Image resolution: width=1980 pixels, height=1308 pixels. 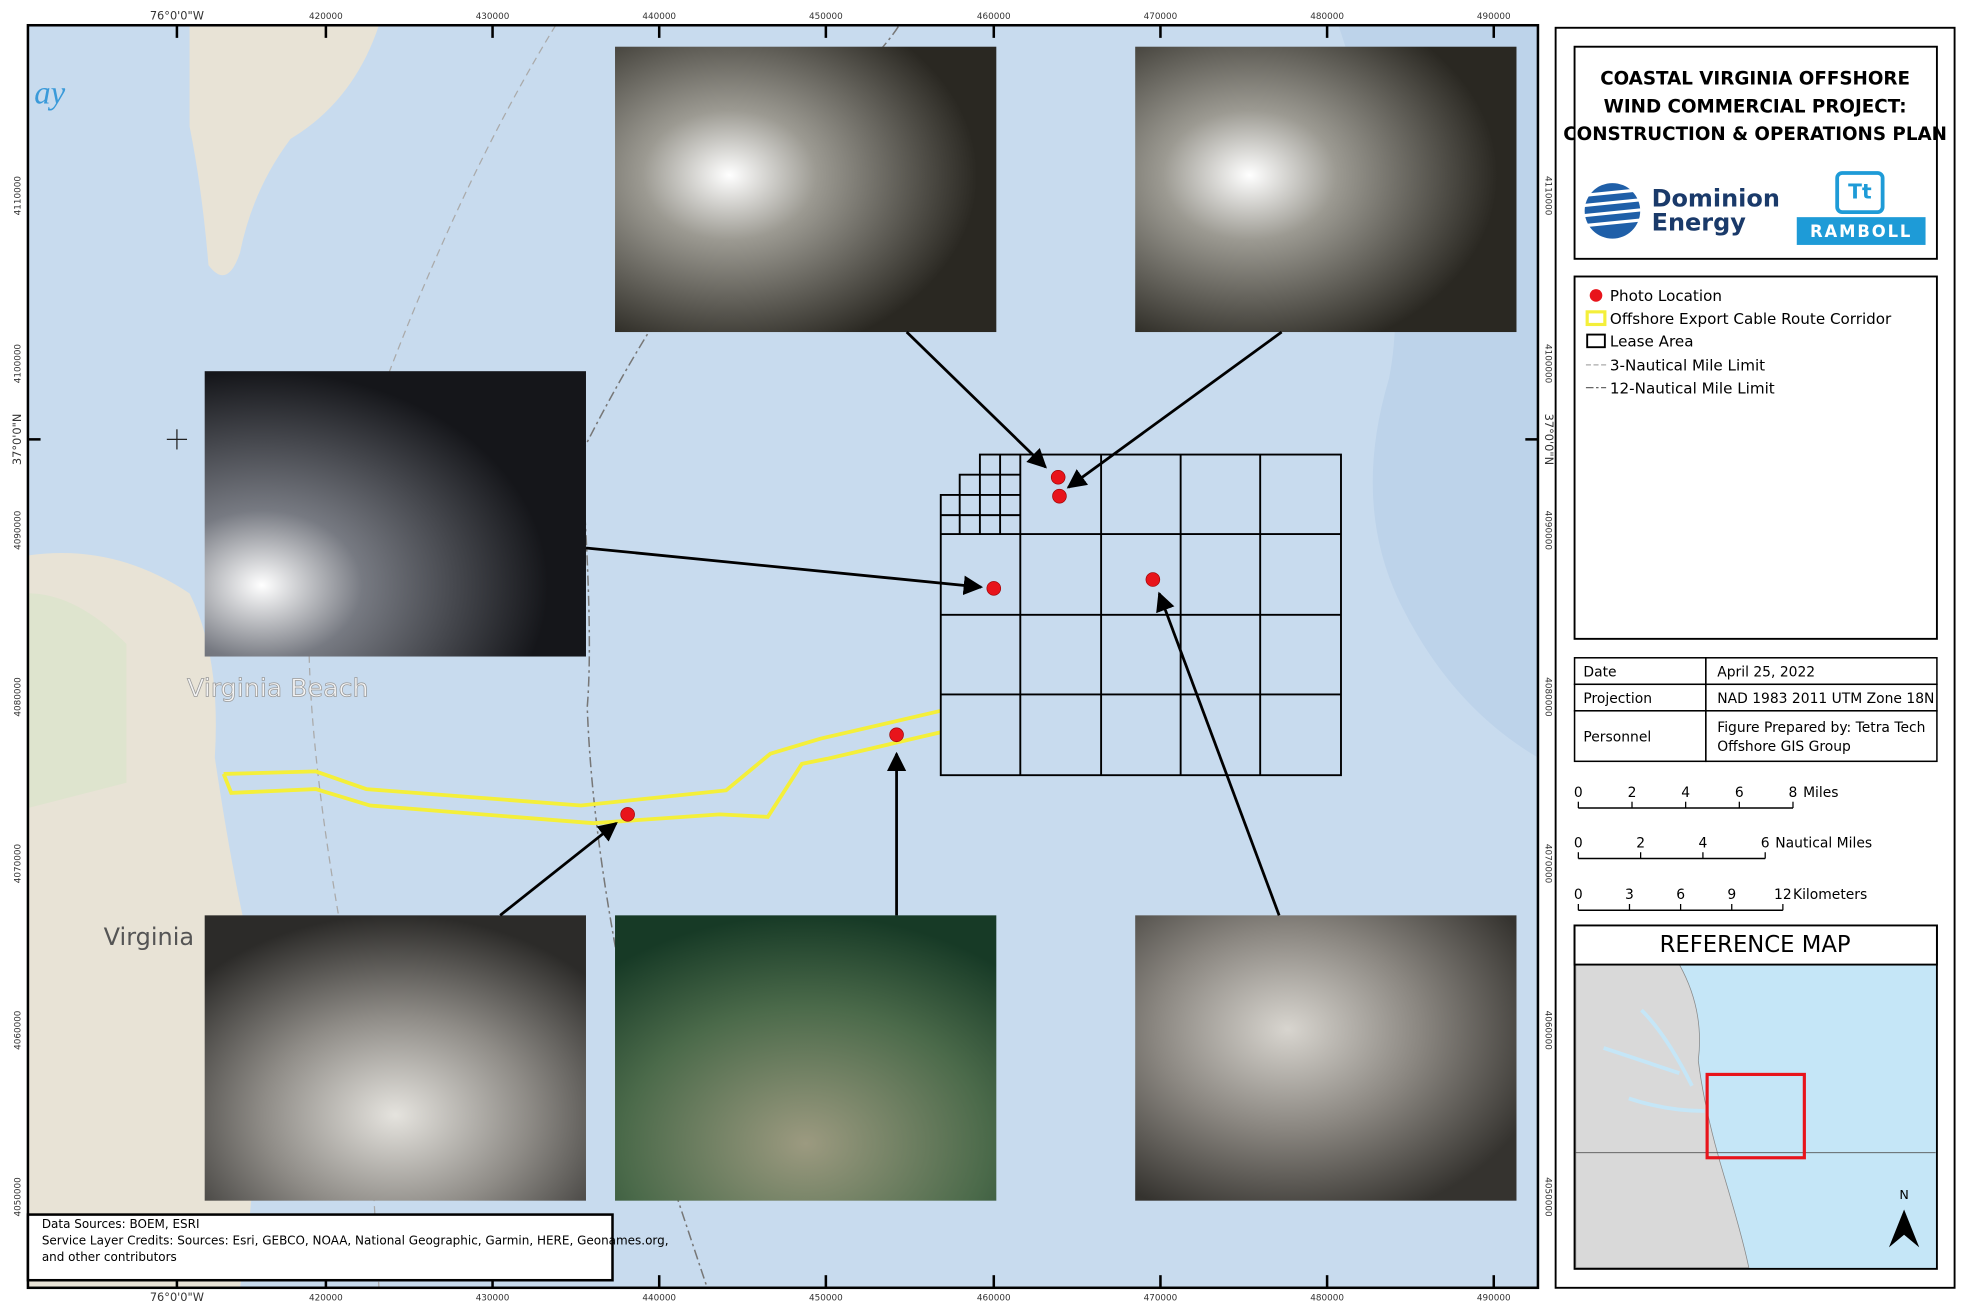 What do you see at coordinates (1903, 1194) in the screenshot?
I see `north-label: N` at bounding box center [1903, 1194].